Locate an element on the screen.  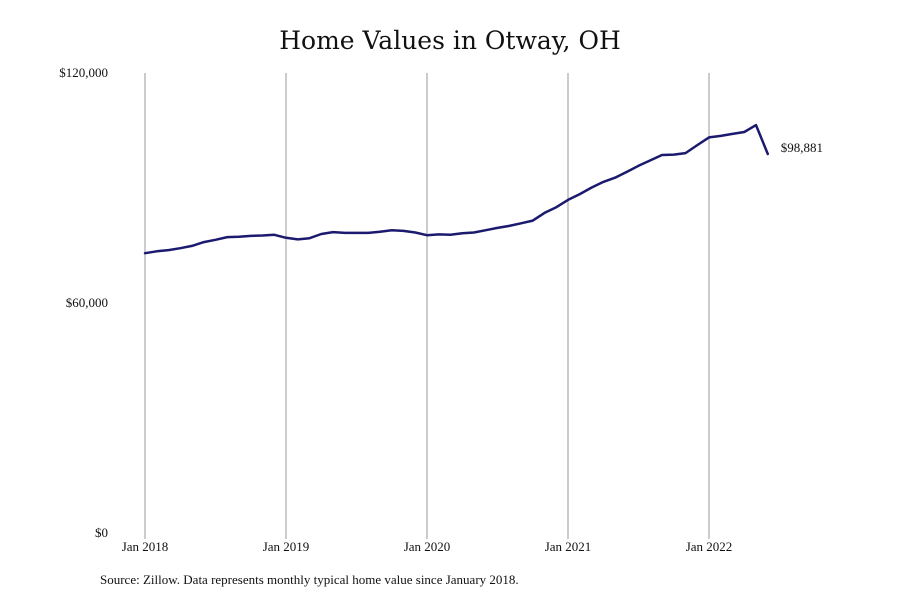
x-axis-ticks: Jan 2018 Jan 2019 Jan 2020 Jan 2021 Jan 2022 is located at coordinates (427, 546).